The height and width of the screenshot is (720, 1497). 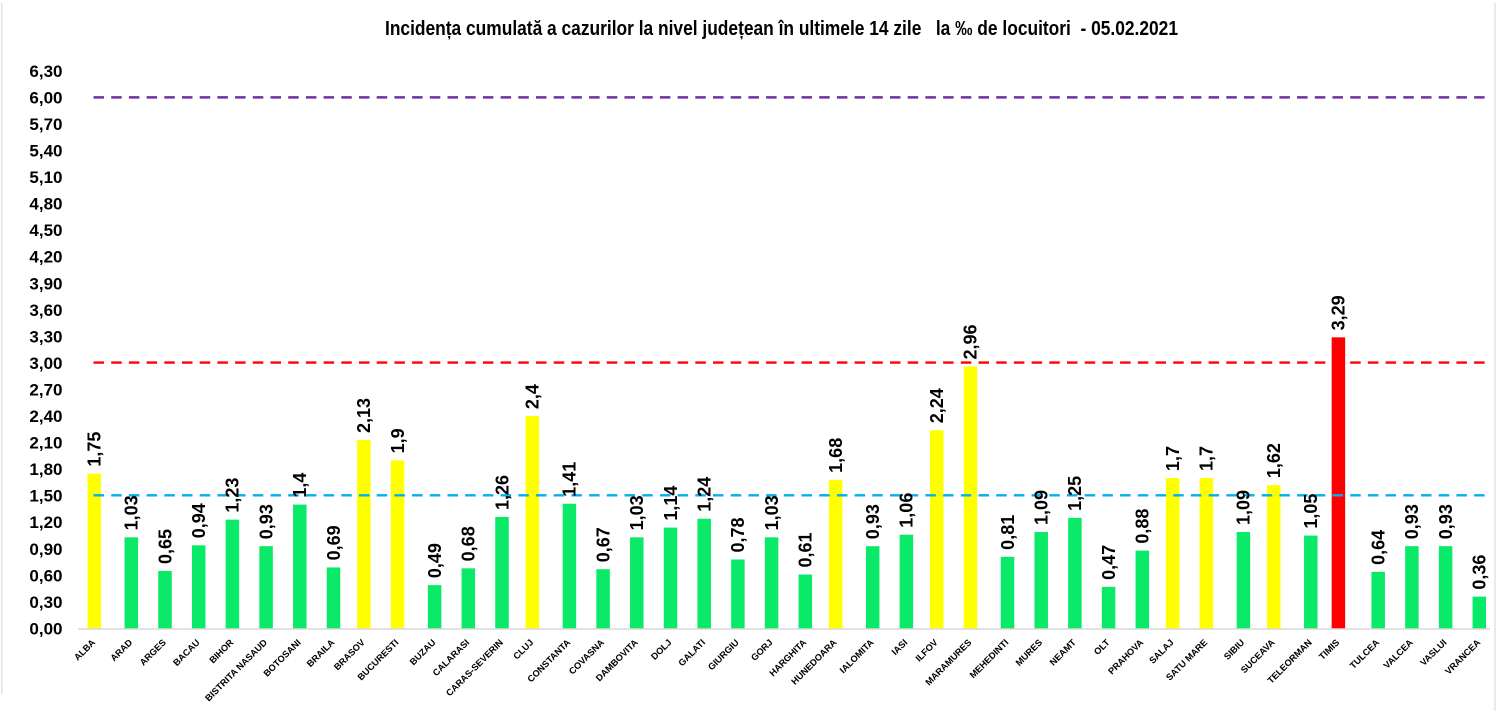 What do you see at coordinates (45, 177) in the screenshot?
I see `svg-text: 5,10` at bounding box center [45, 177].